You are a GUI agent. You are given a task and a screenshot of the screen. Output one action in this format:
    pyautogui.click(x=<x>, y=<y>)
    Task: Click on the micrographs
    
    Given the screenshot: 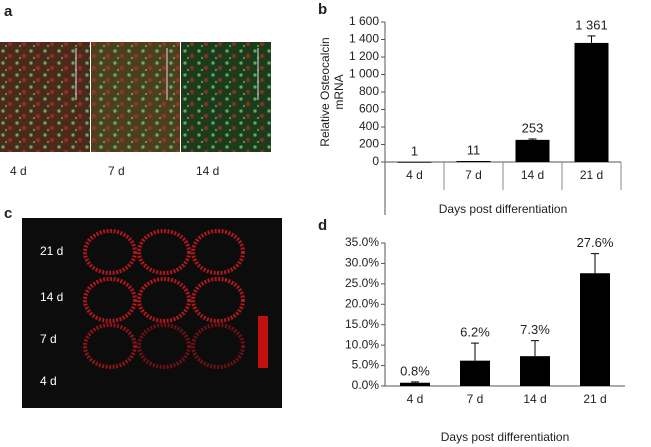 What is the action you would take?
    pyautogui.click(x=135, y=97)
    